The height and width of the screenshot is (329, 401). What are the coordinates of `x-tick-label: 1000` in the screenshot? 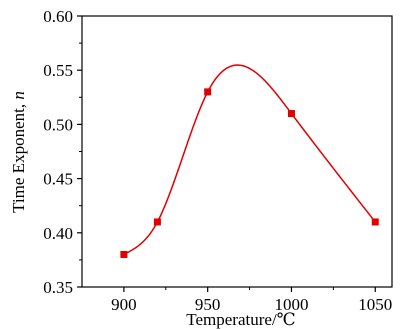 It's located at (291, 304).